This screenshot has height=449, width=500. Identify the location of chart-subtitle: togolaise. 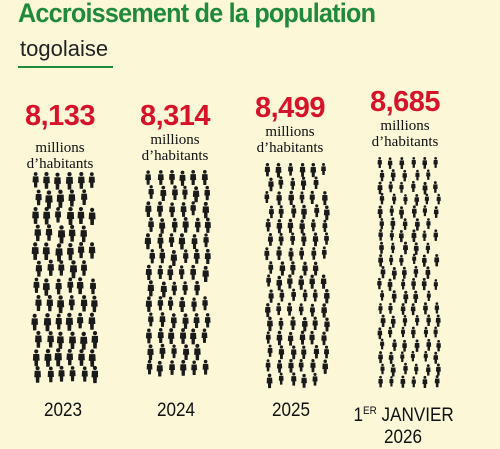
(64, 48).